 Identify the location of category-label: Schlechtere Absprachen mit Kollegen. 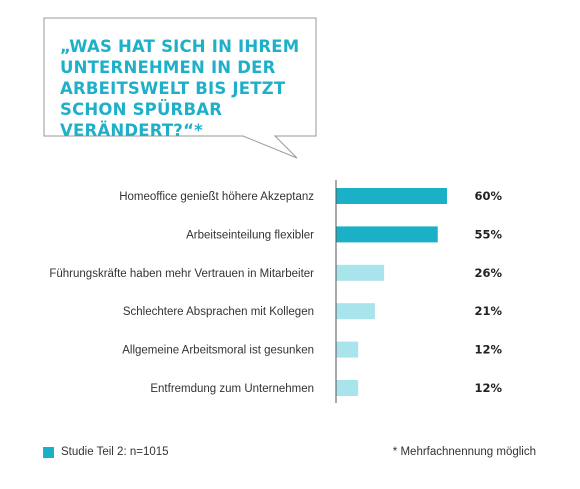
(218, 312).